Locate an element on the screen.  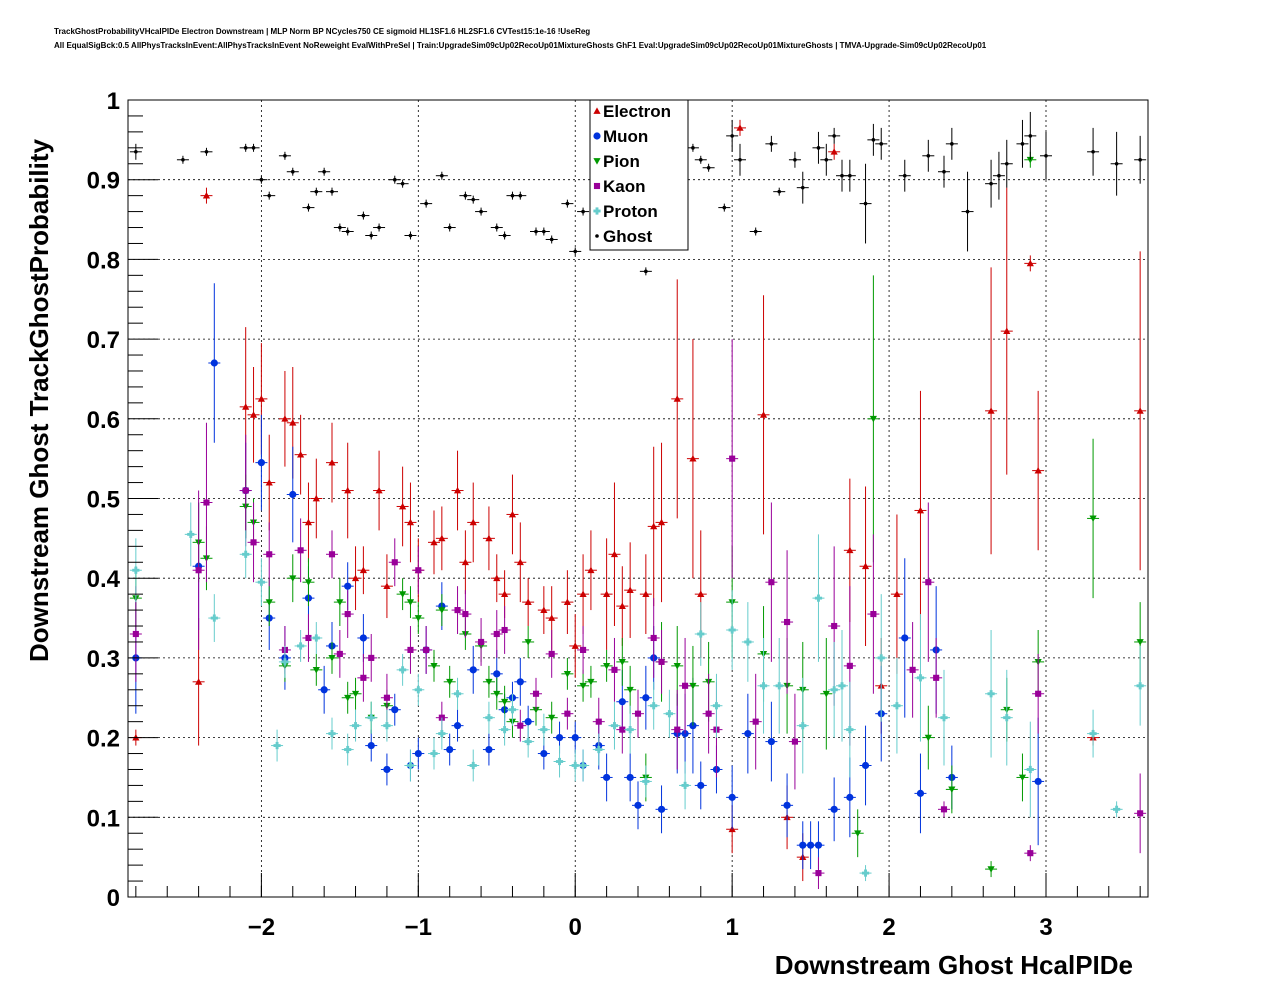
x-tick-label: 3 is located at coordinates (1045, 927).